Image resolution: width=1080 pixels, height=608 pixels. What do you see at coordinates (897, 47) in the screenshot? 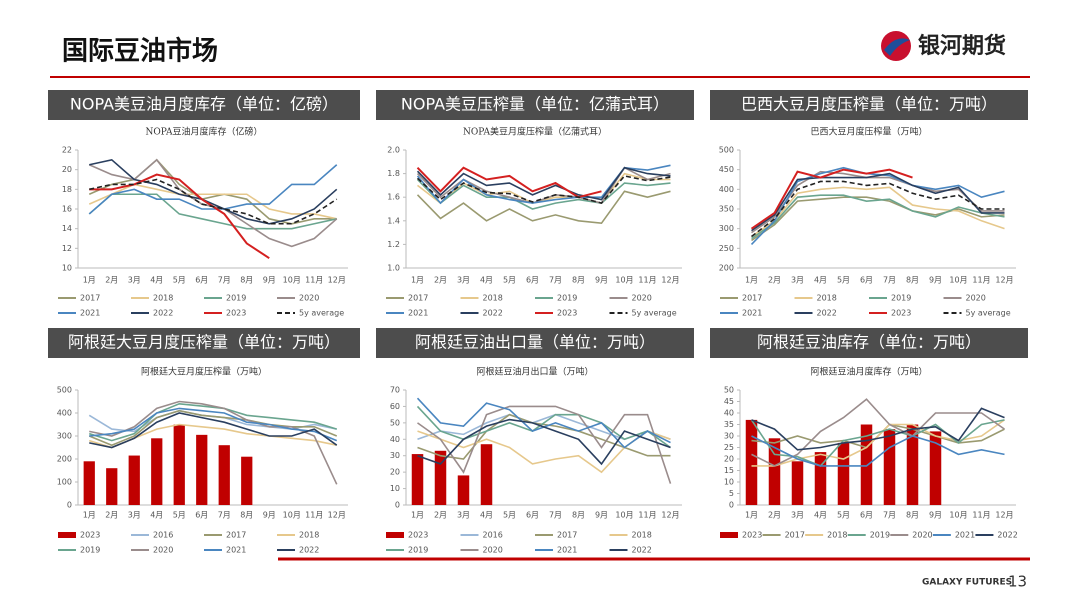
I see `logo-swoosh` at bounding box center [897, 47].